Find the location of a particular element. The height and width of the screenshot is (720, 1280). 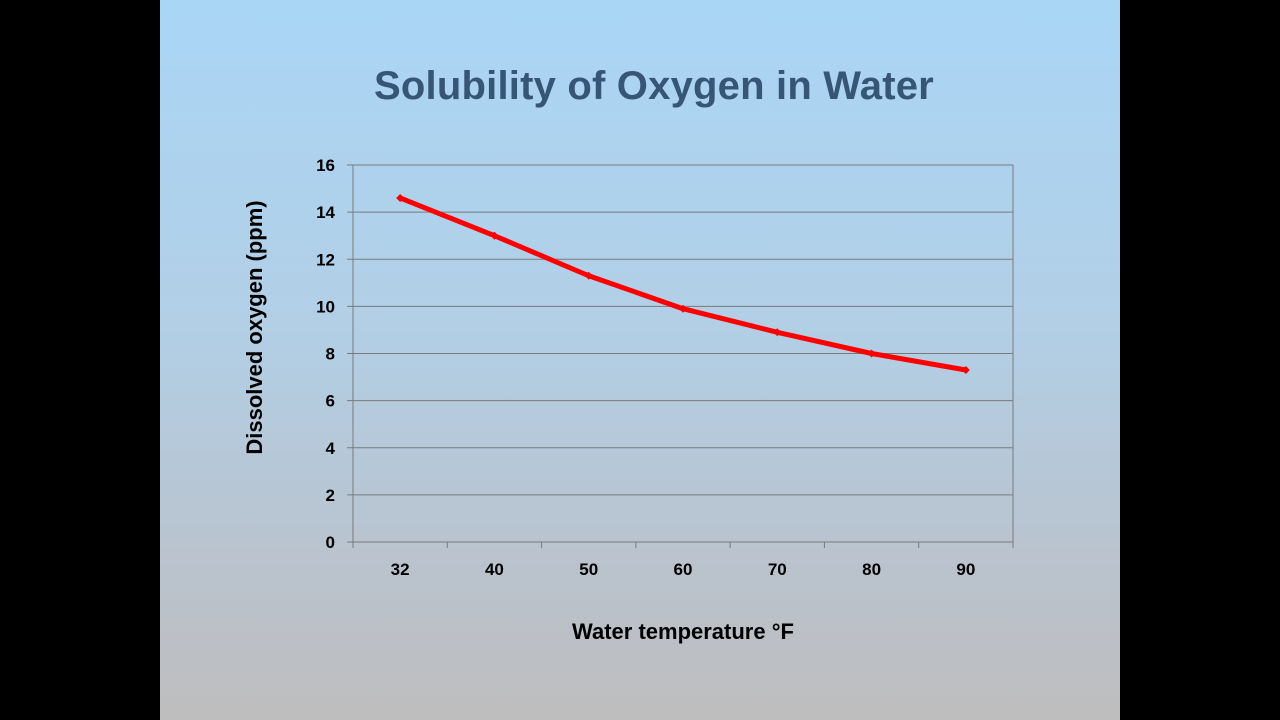

x-tick-label: 32 is located at coordinates (400, 569).